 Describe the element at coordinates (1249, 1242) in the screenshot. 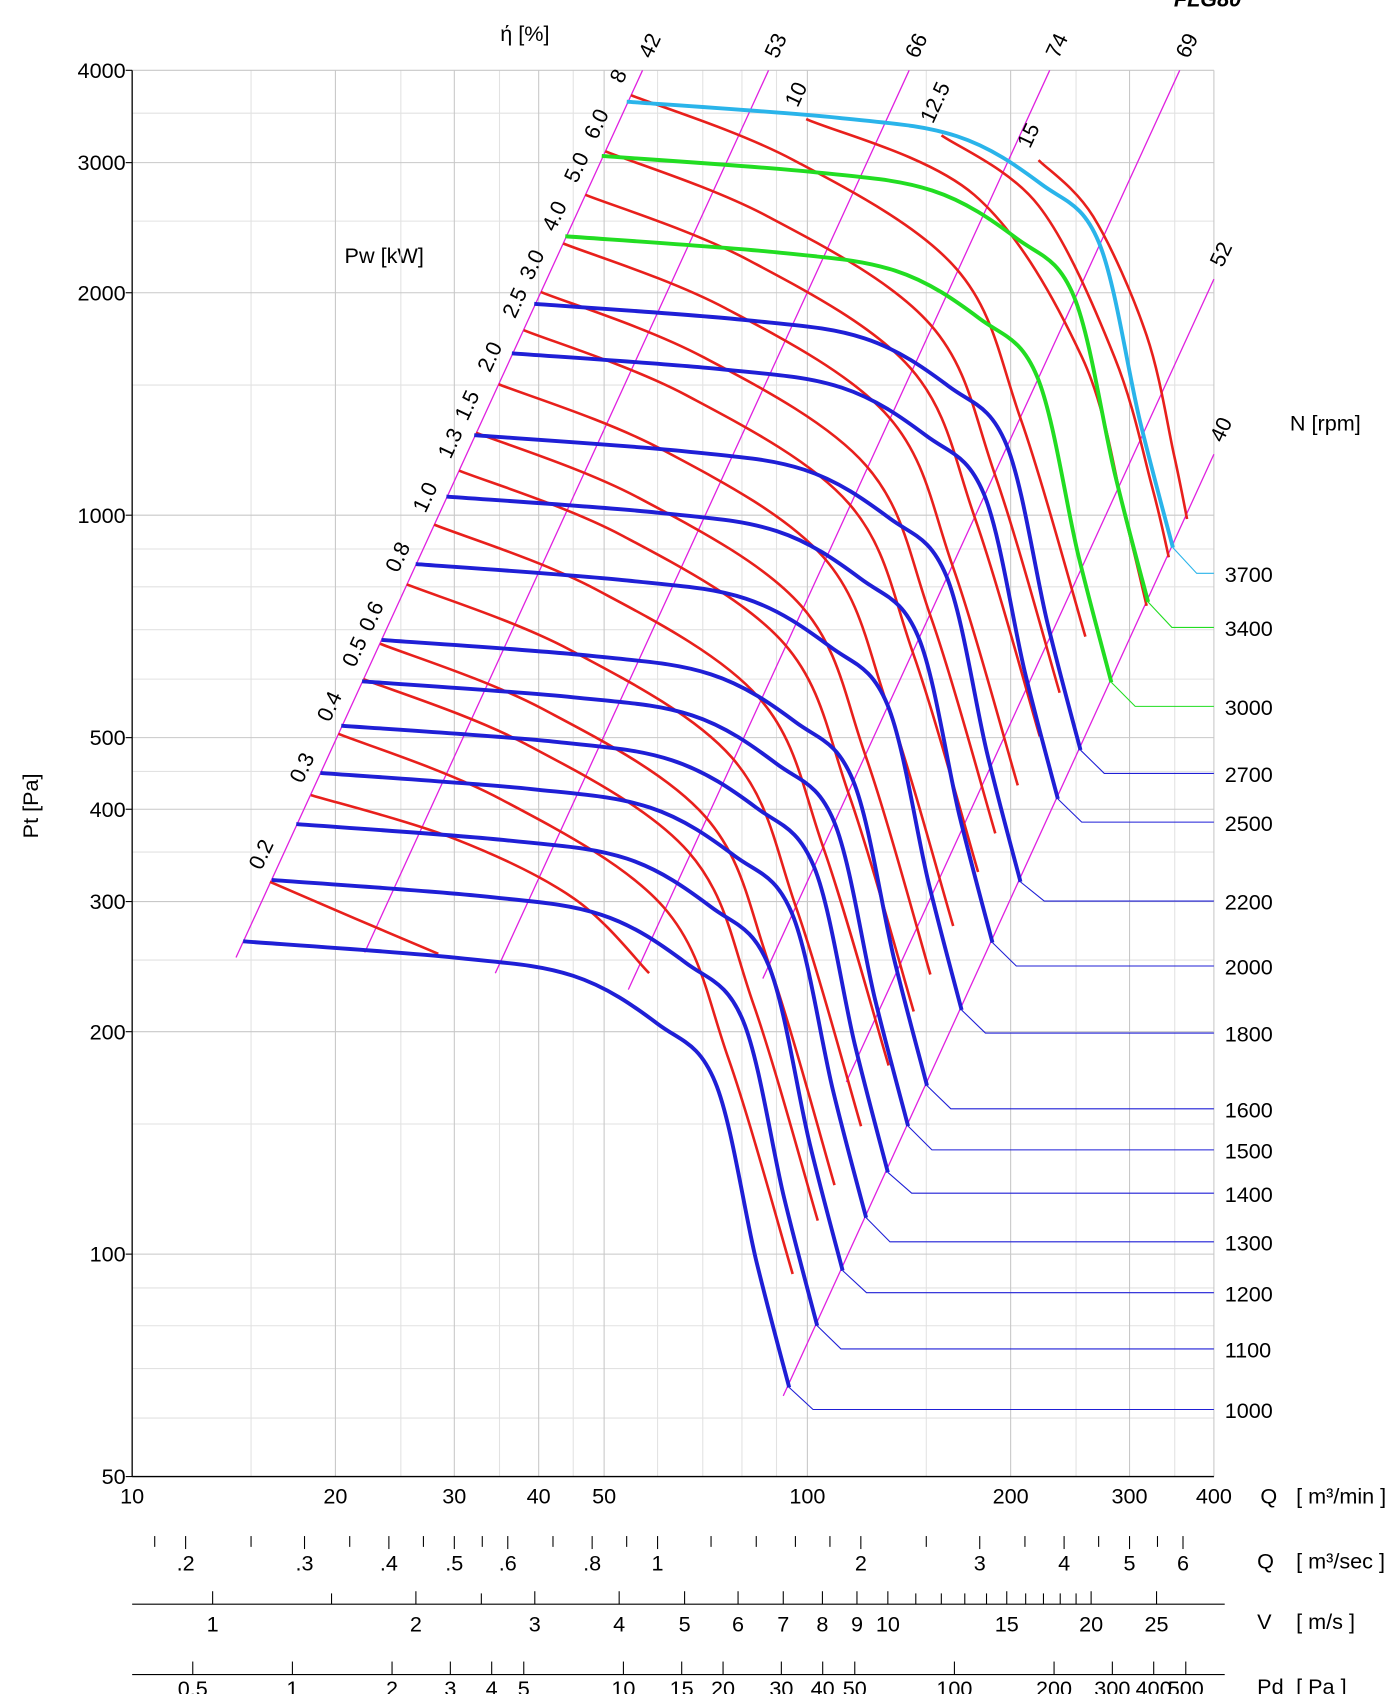

I see `rpm-value-label: 1300` at that location.